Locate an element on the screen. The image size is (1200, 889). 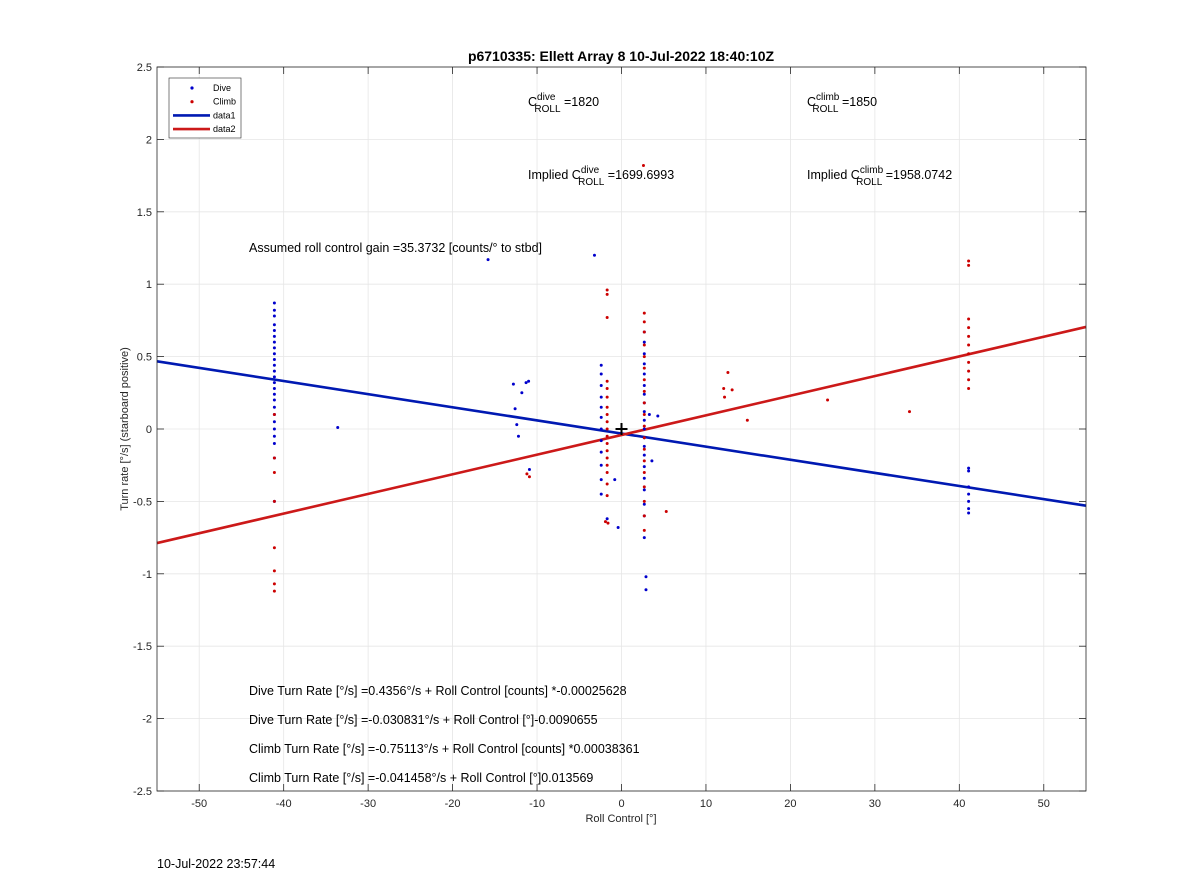
x-tick-label: 20 is located at coordinates (790, 804).